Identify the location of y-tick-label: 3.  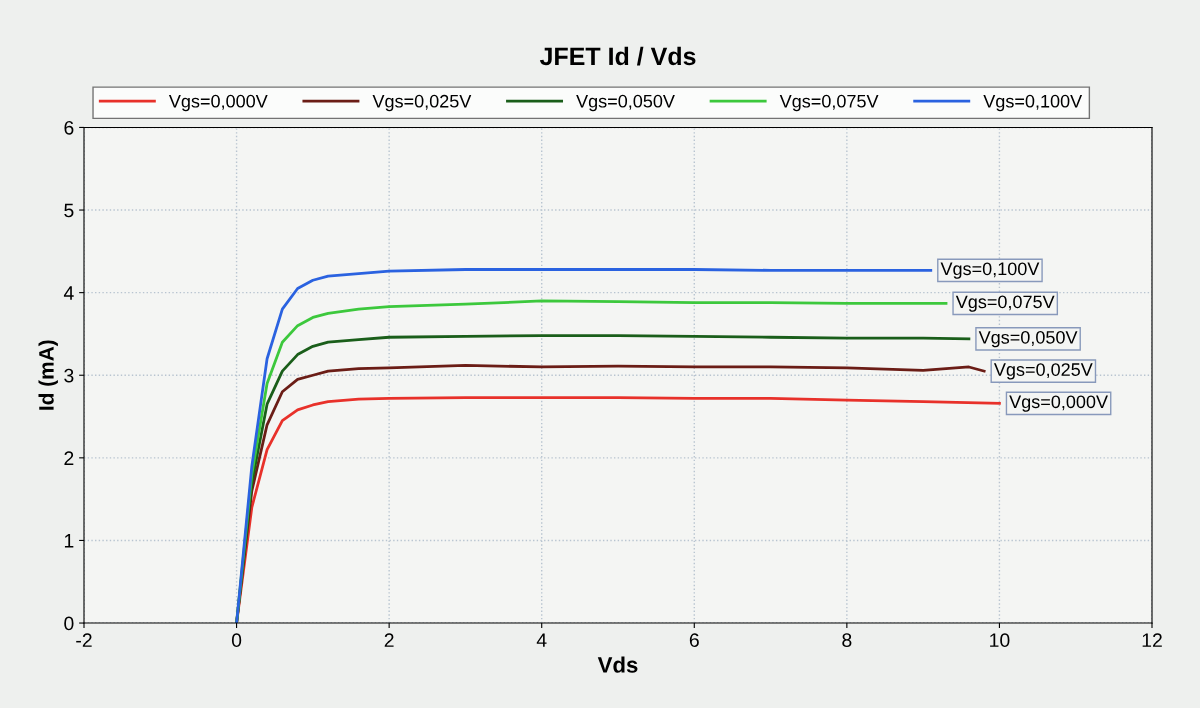
(69, 375).